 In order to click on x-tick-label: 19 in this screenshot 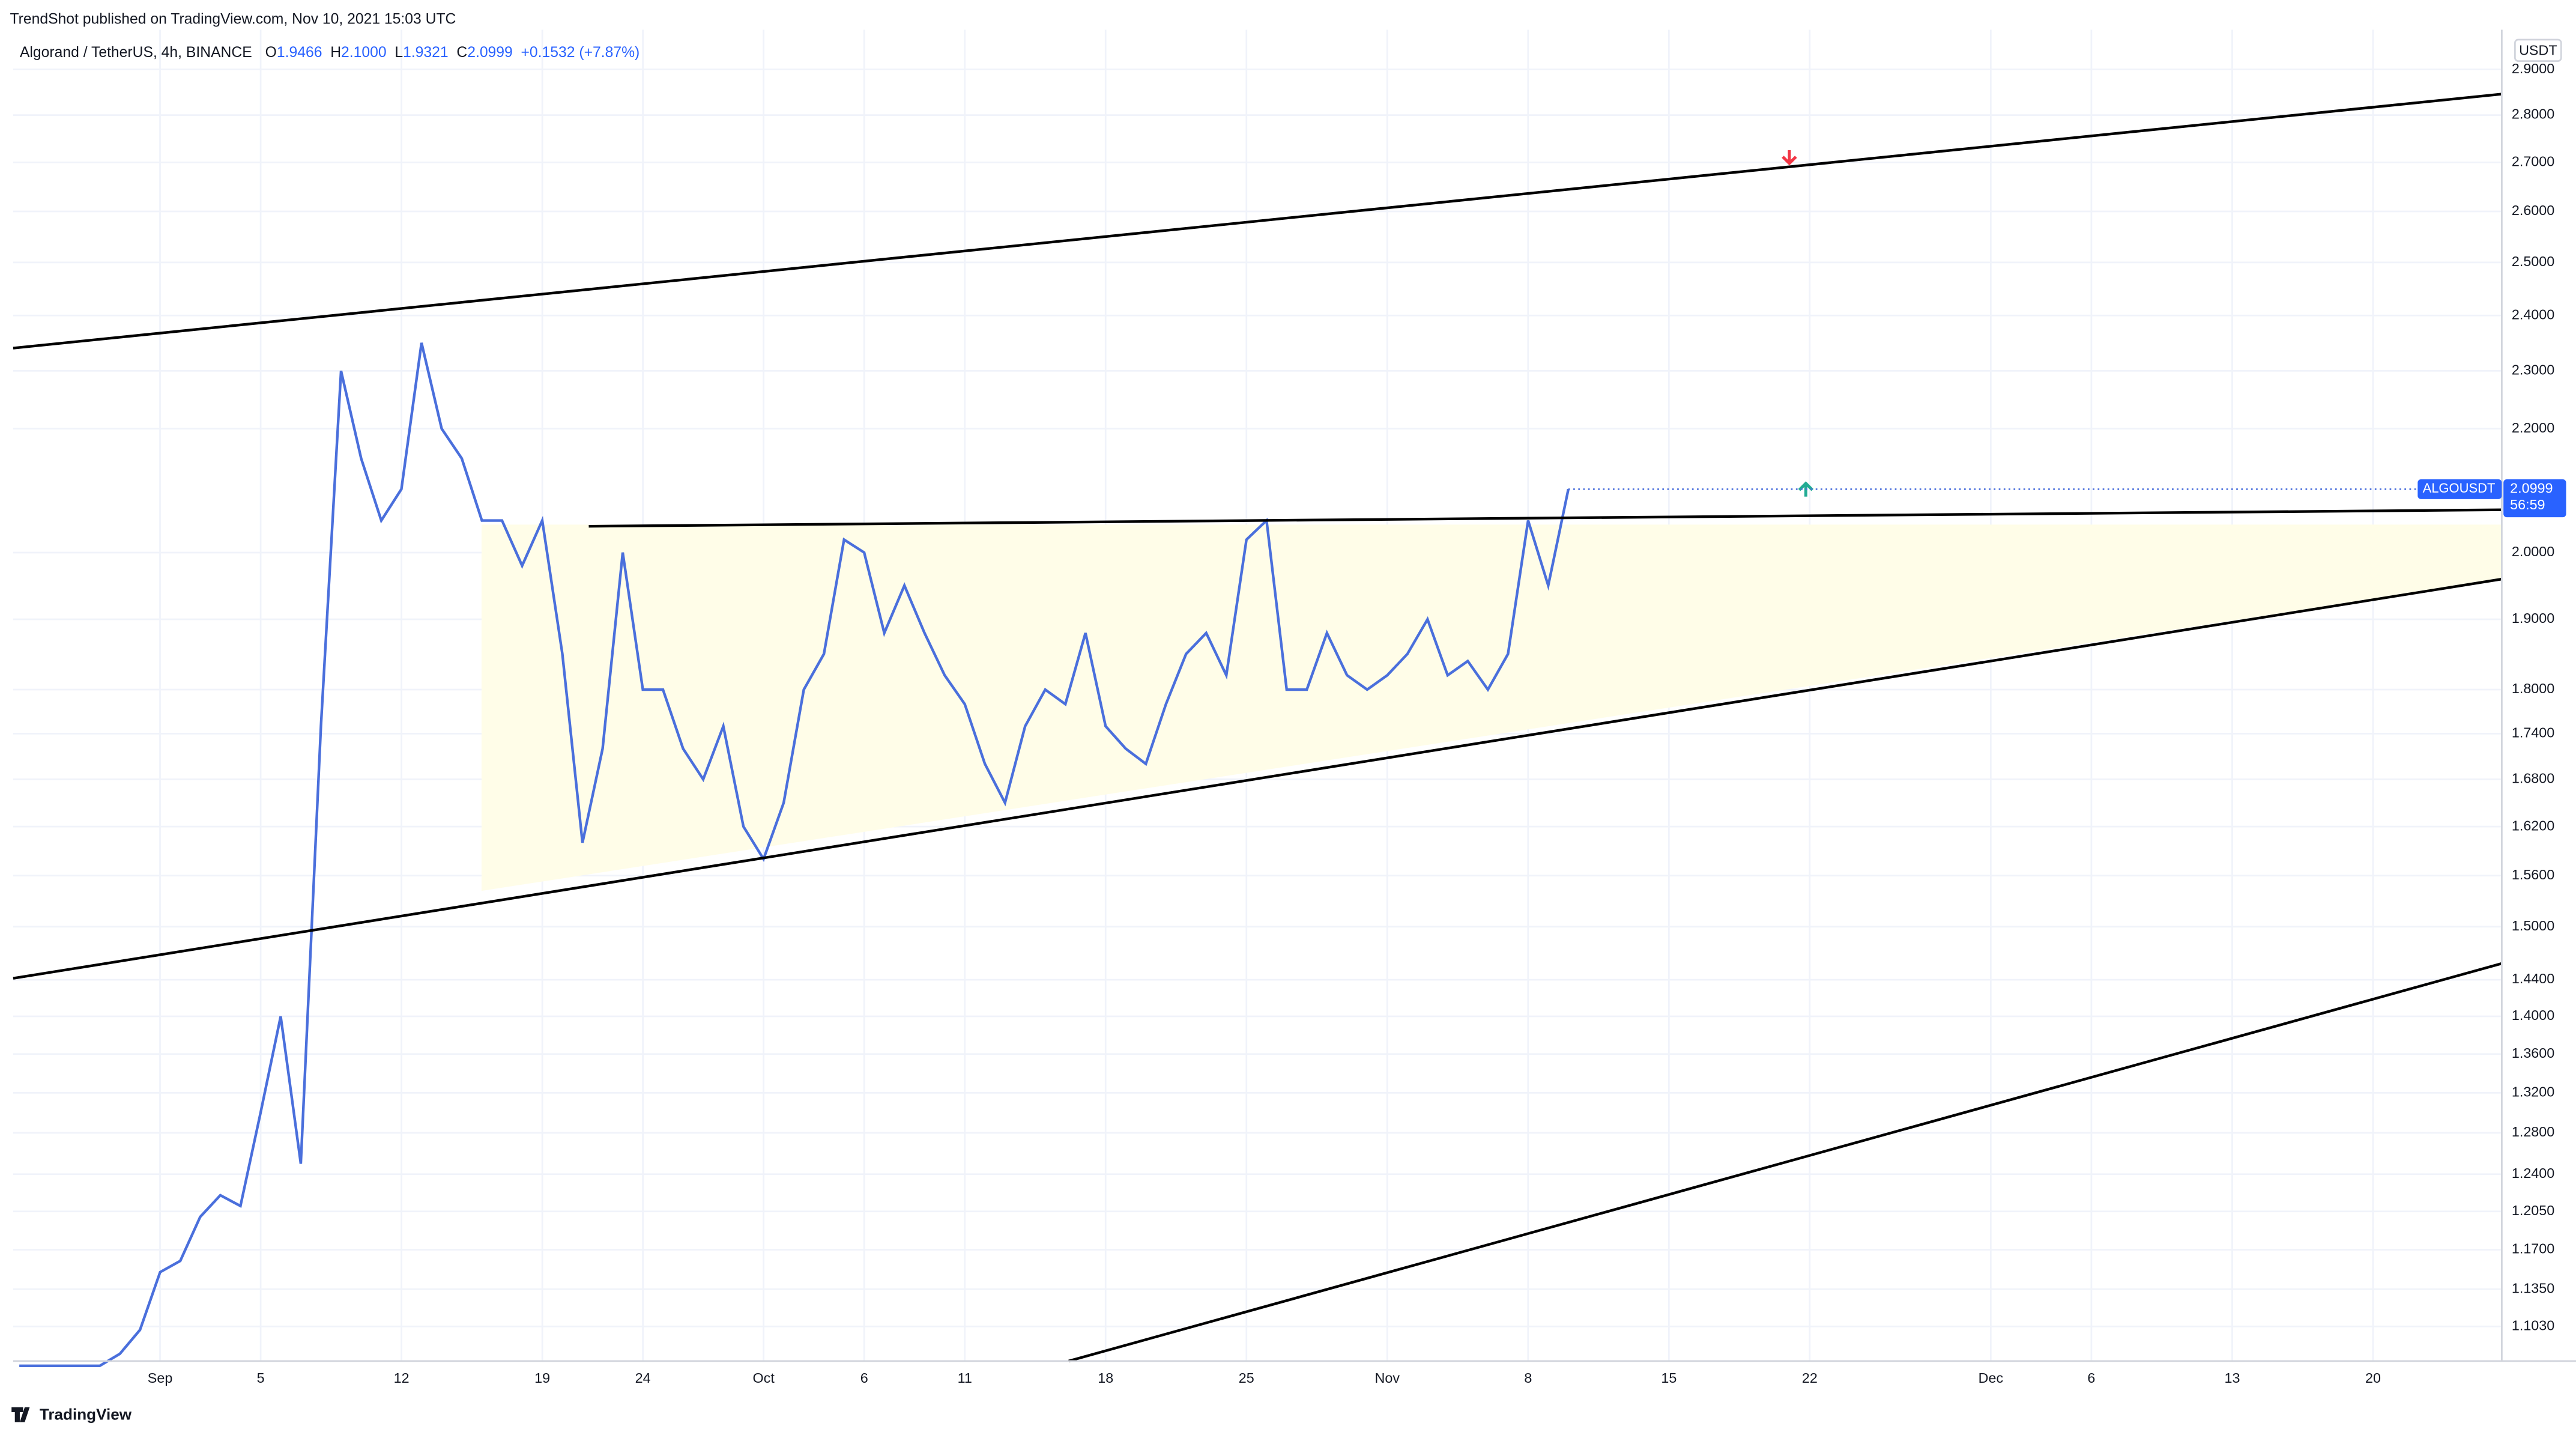, I will do `click(542, 1378)`.